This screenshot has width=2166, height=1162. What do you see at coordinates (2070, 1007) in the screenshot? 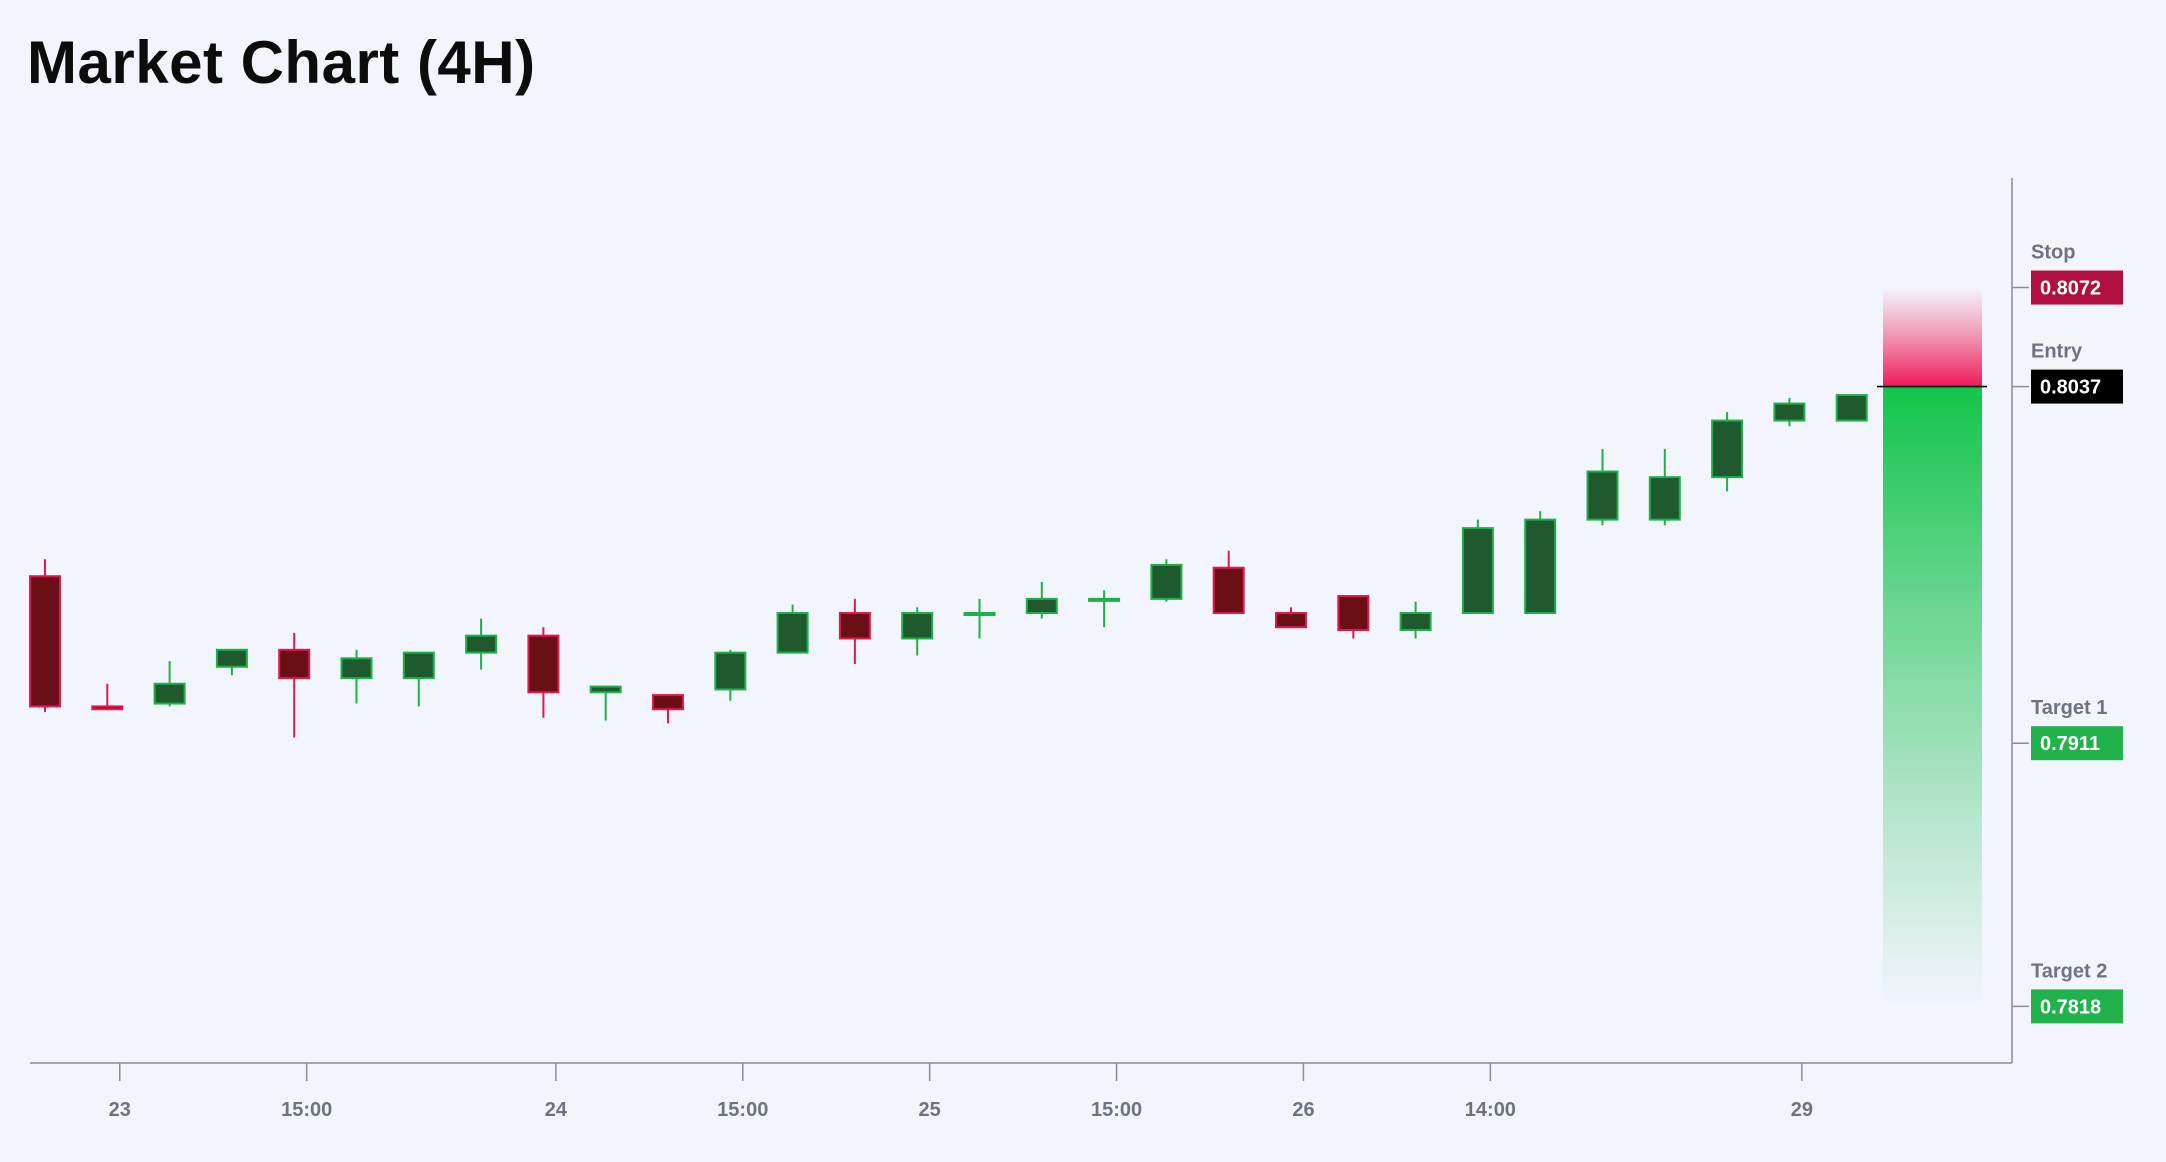
I see `level-value: 0.7818` at bounding box center [2070, 1007].